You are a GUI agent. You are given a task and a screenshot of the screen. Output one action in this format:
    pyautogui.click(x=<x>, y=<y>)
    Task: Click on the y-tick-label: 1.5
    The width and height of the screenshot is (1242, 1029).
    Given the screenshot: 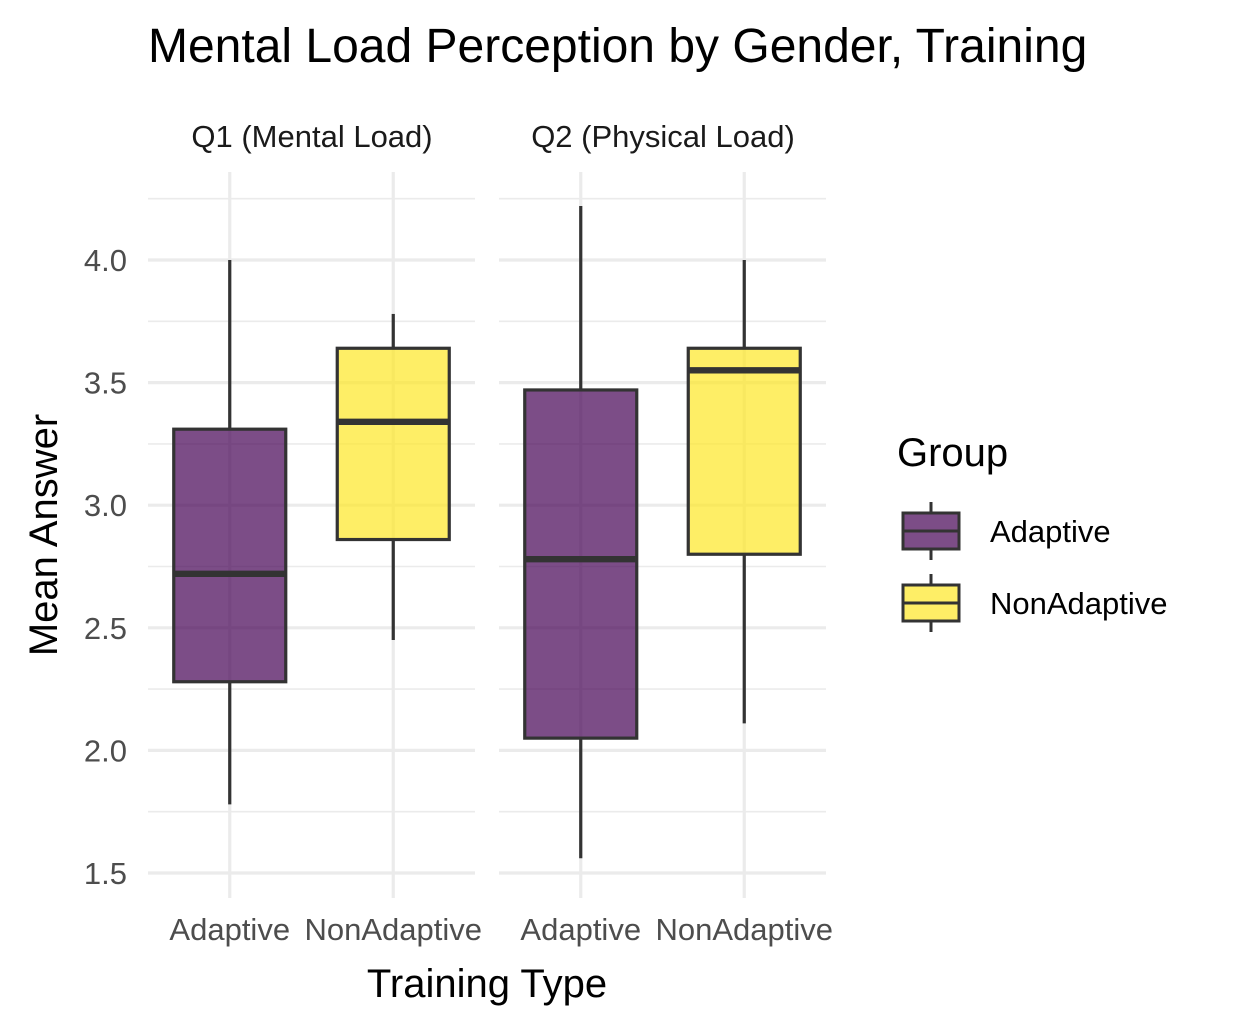 What is the action you would take?
    pyautogui.click(x=105, y=873)
    